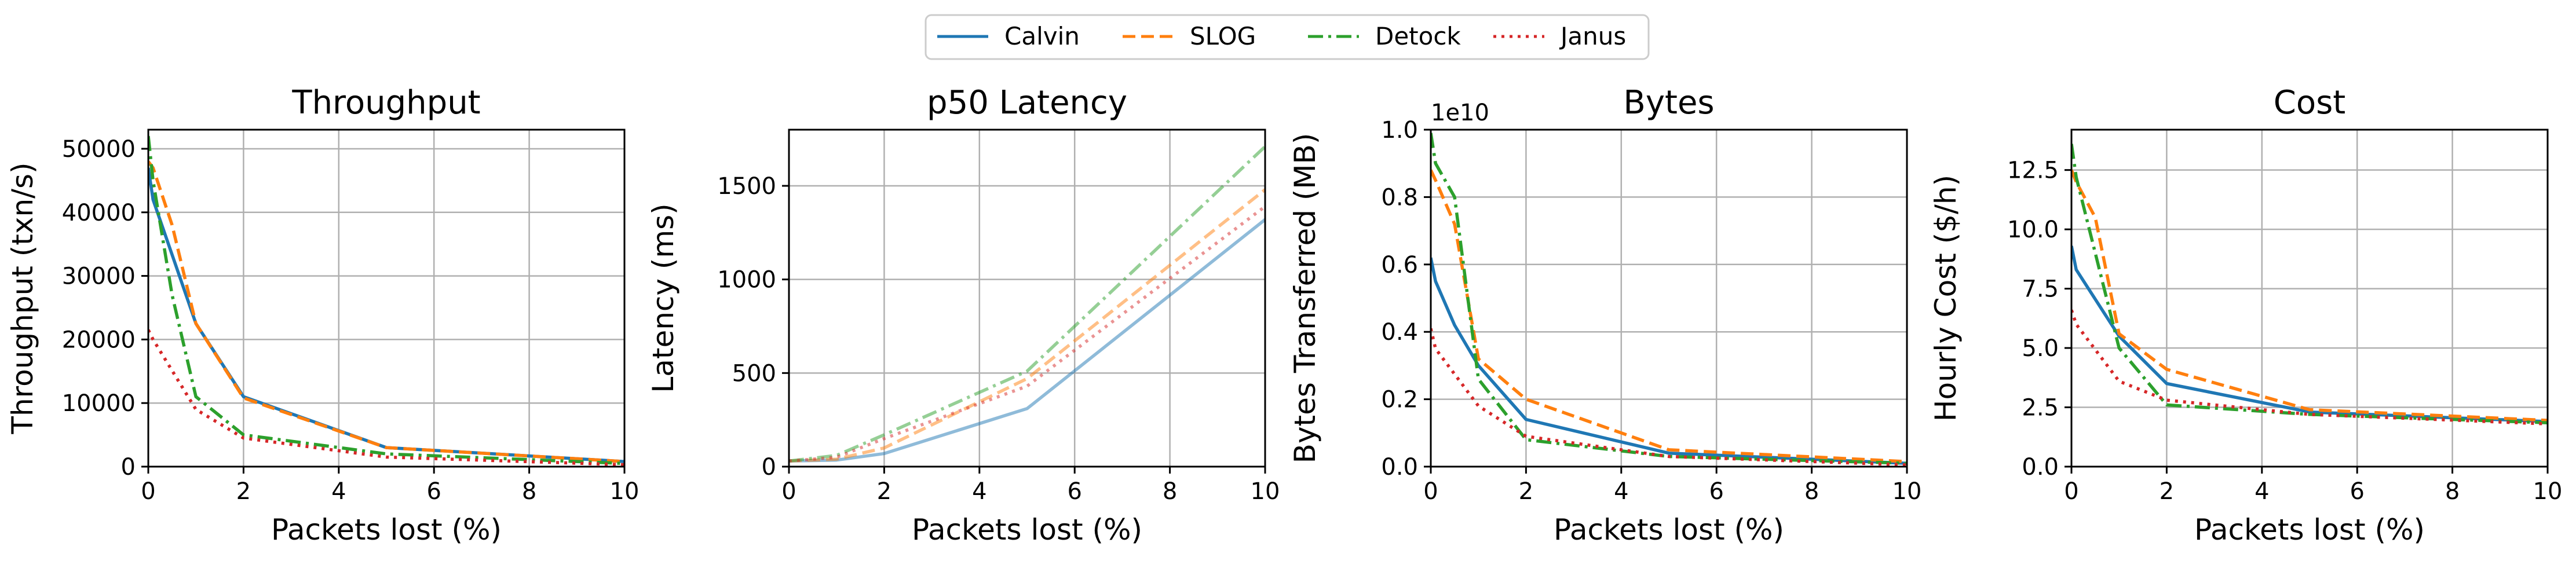  I want to click on y-tick-label: 7.5, so click(2040, 289).